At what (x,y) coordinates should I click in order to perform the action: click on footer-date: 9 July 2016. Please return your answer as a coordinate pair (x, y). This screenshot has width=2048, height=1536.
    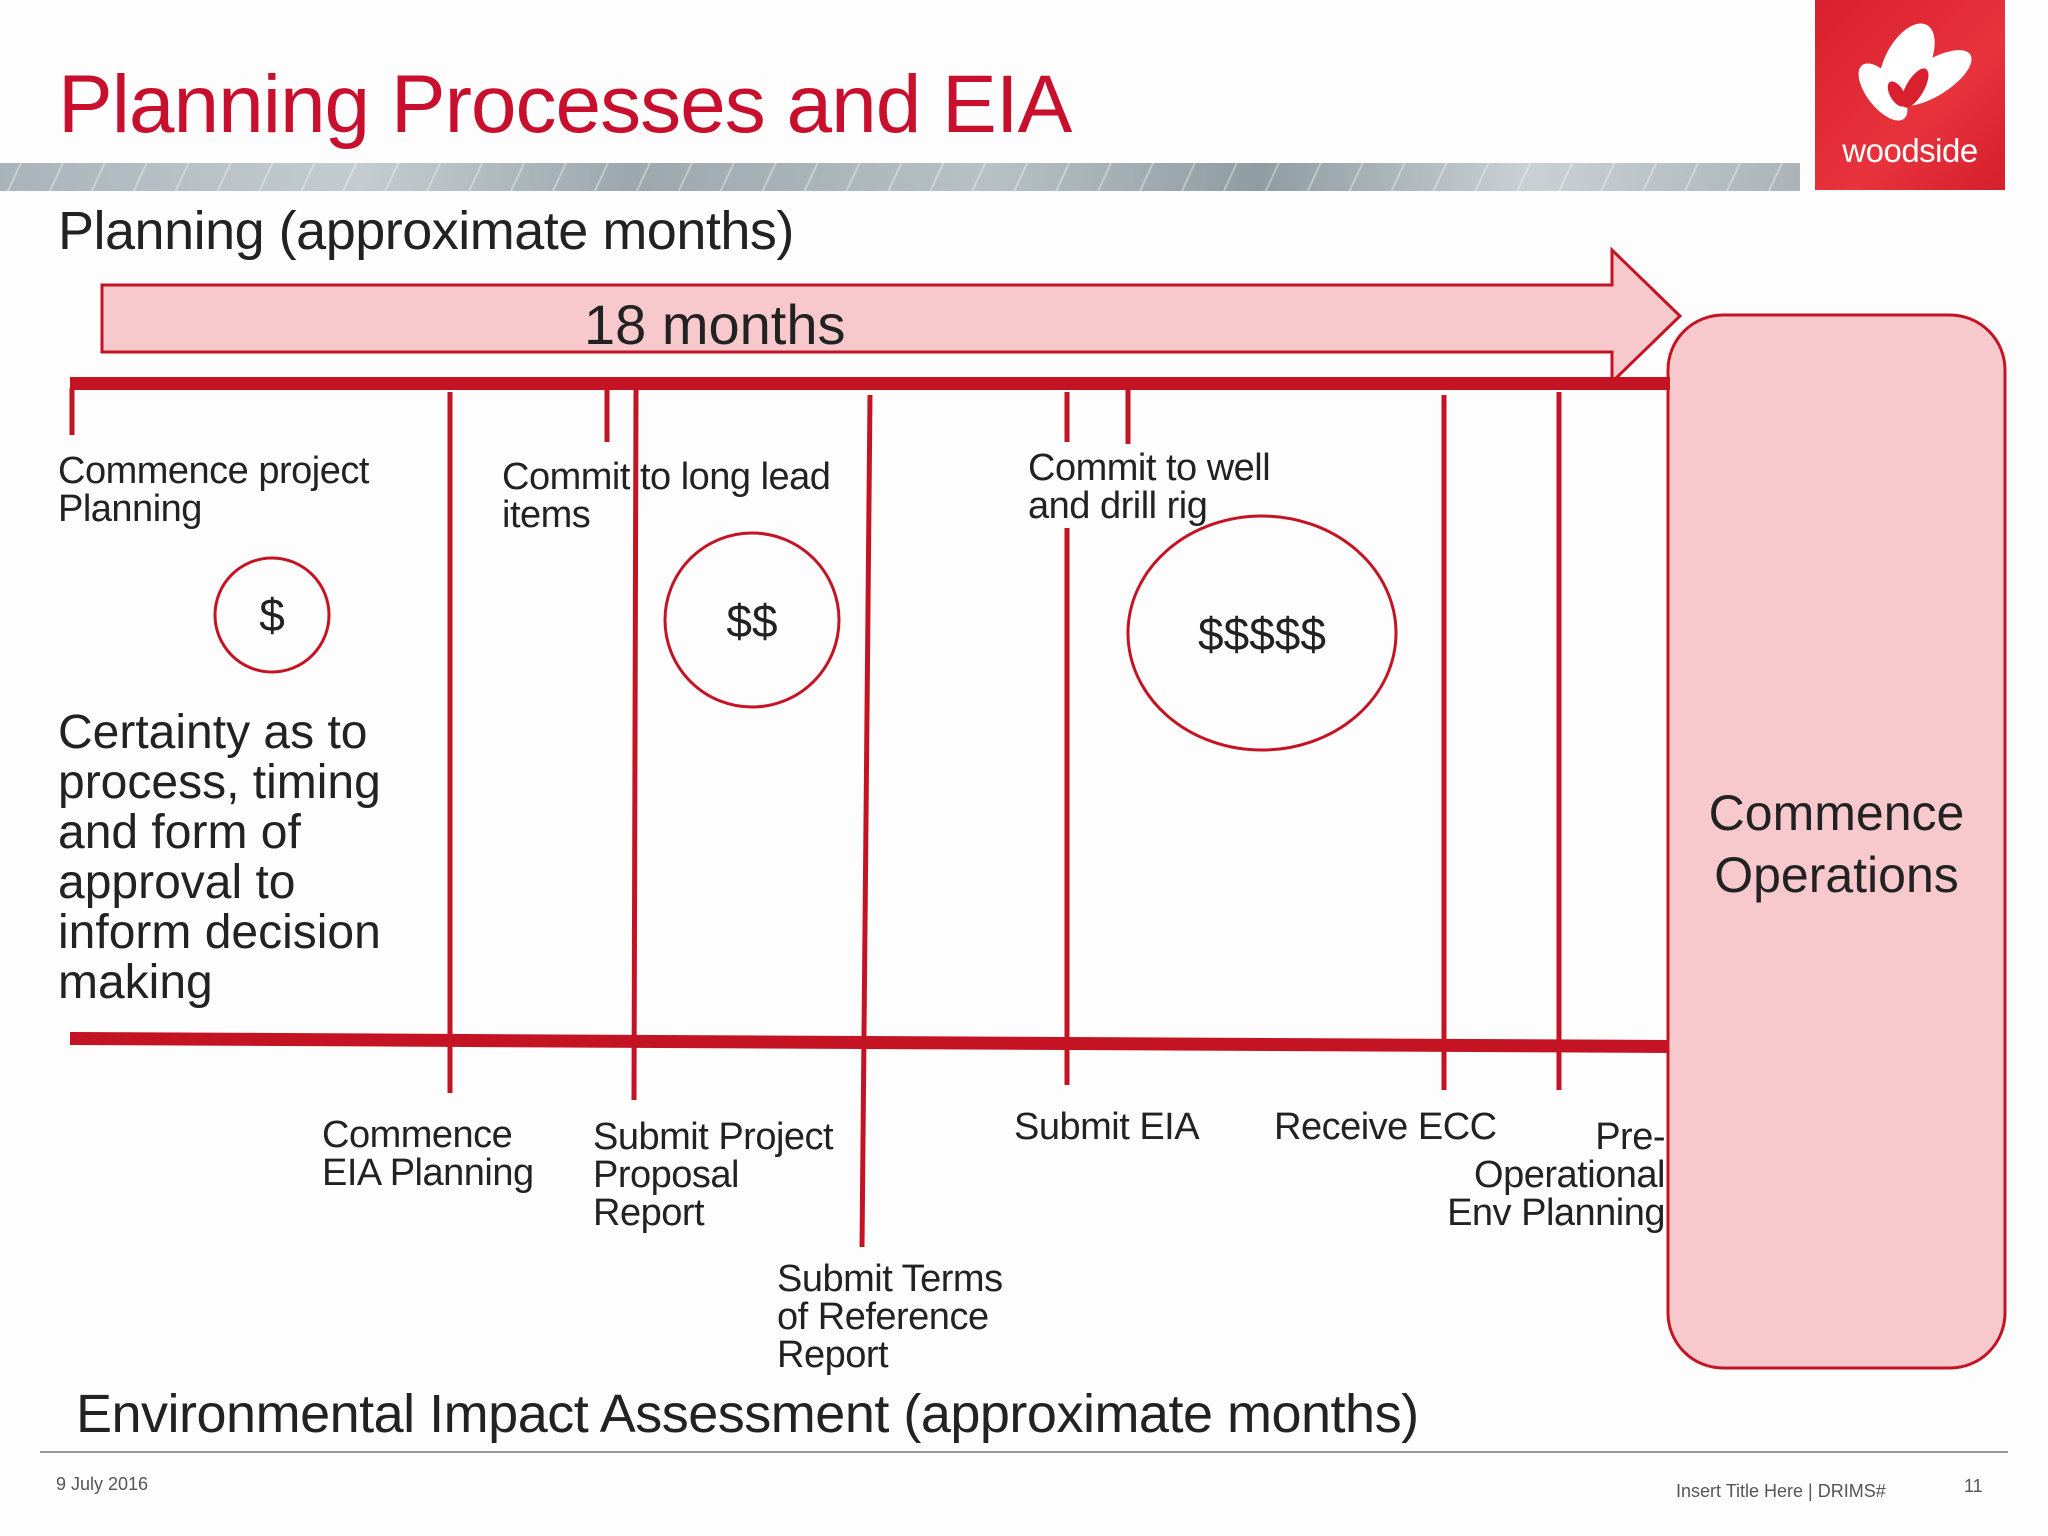
    Looking at the image, I should click on (102, 1484).